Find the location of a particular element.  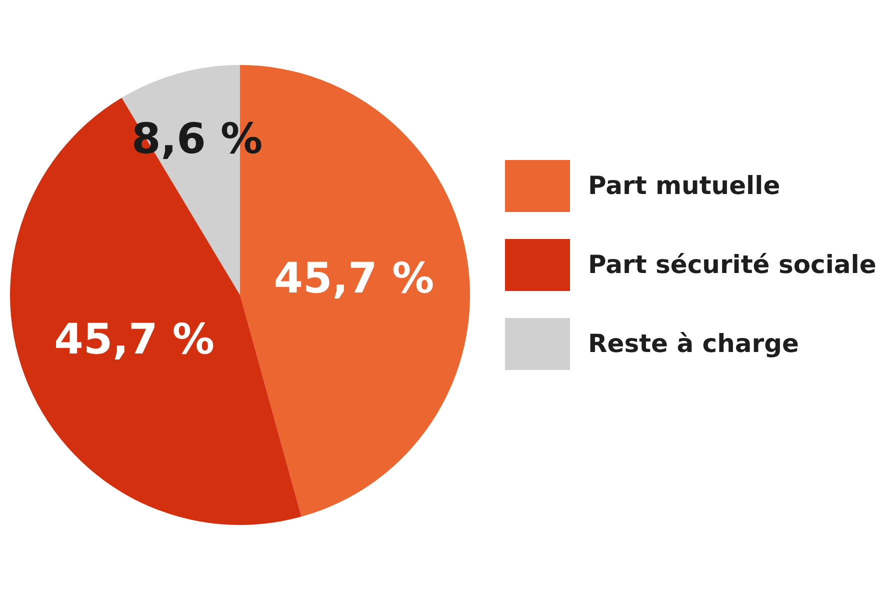

legend-label: Part mutuelle is located at coordinates (684, 185).